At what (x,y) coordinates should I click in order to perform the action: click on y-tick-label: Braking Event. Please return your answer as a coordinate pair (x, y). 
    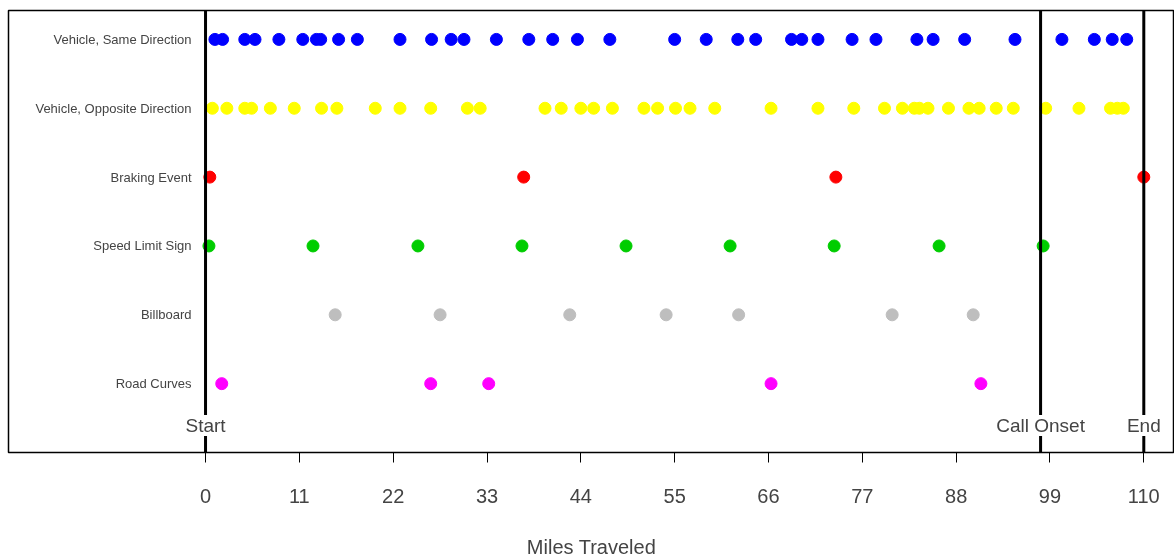
    Looking at the image, I should click on (151, 177).